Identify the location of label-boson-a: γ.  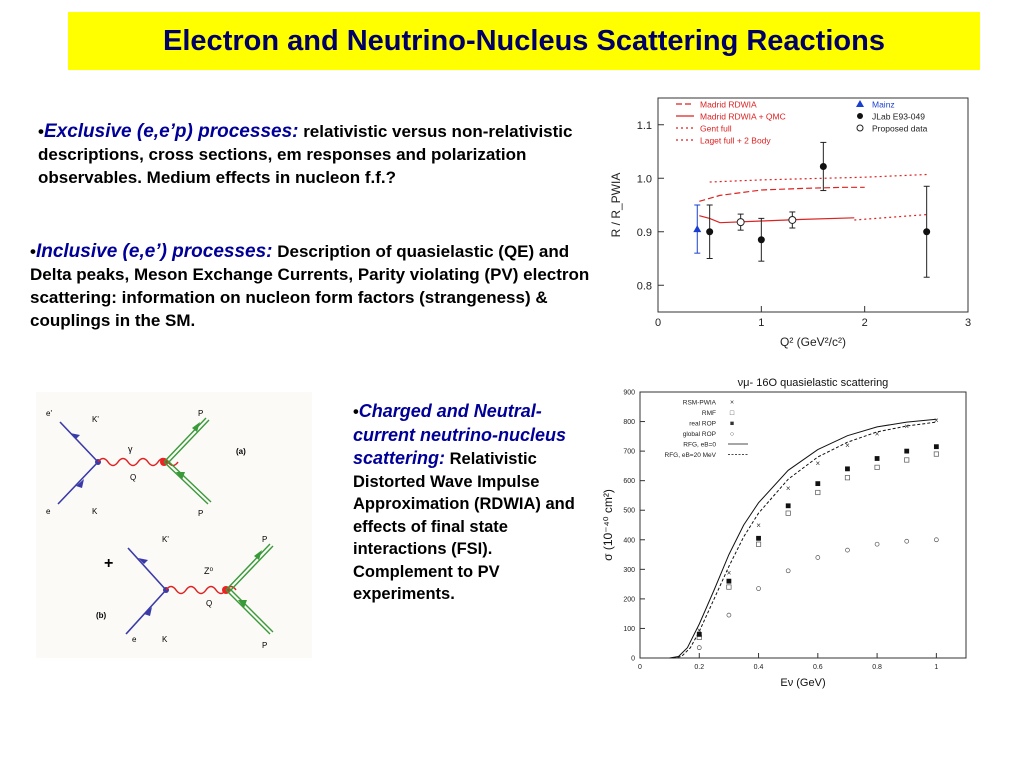
(130, 449).